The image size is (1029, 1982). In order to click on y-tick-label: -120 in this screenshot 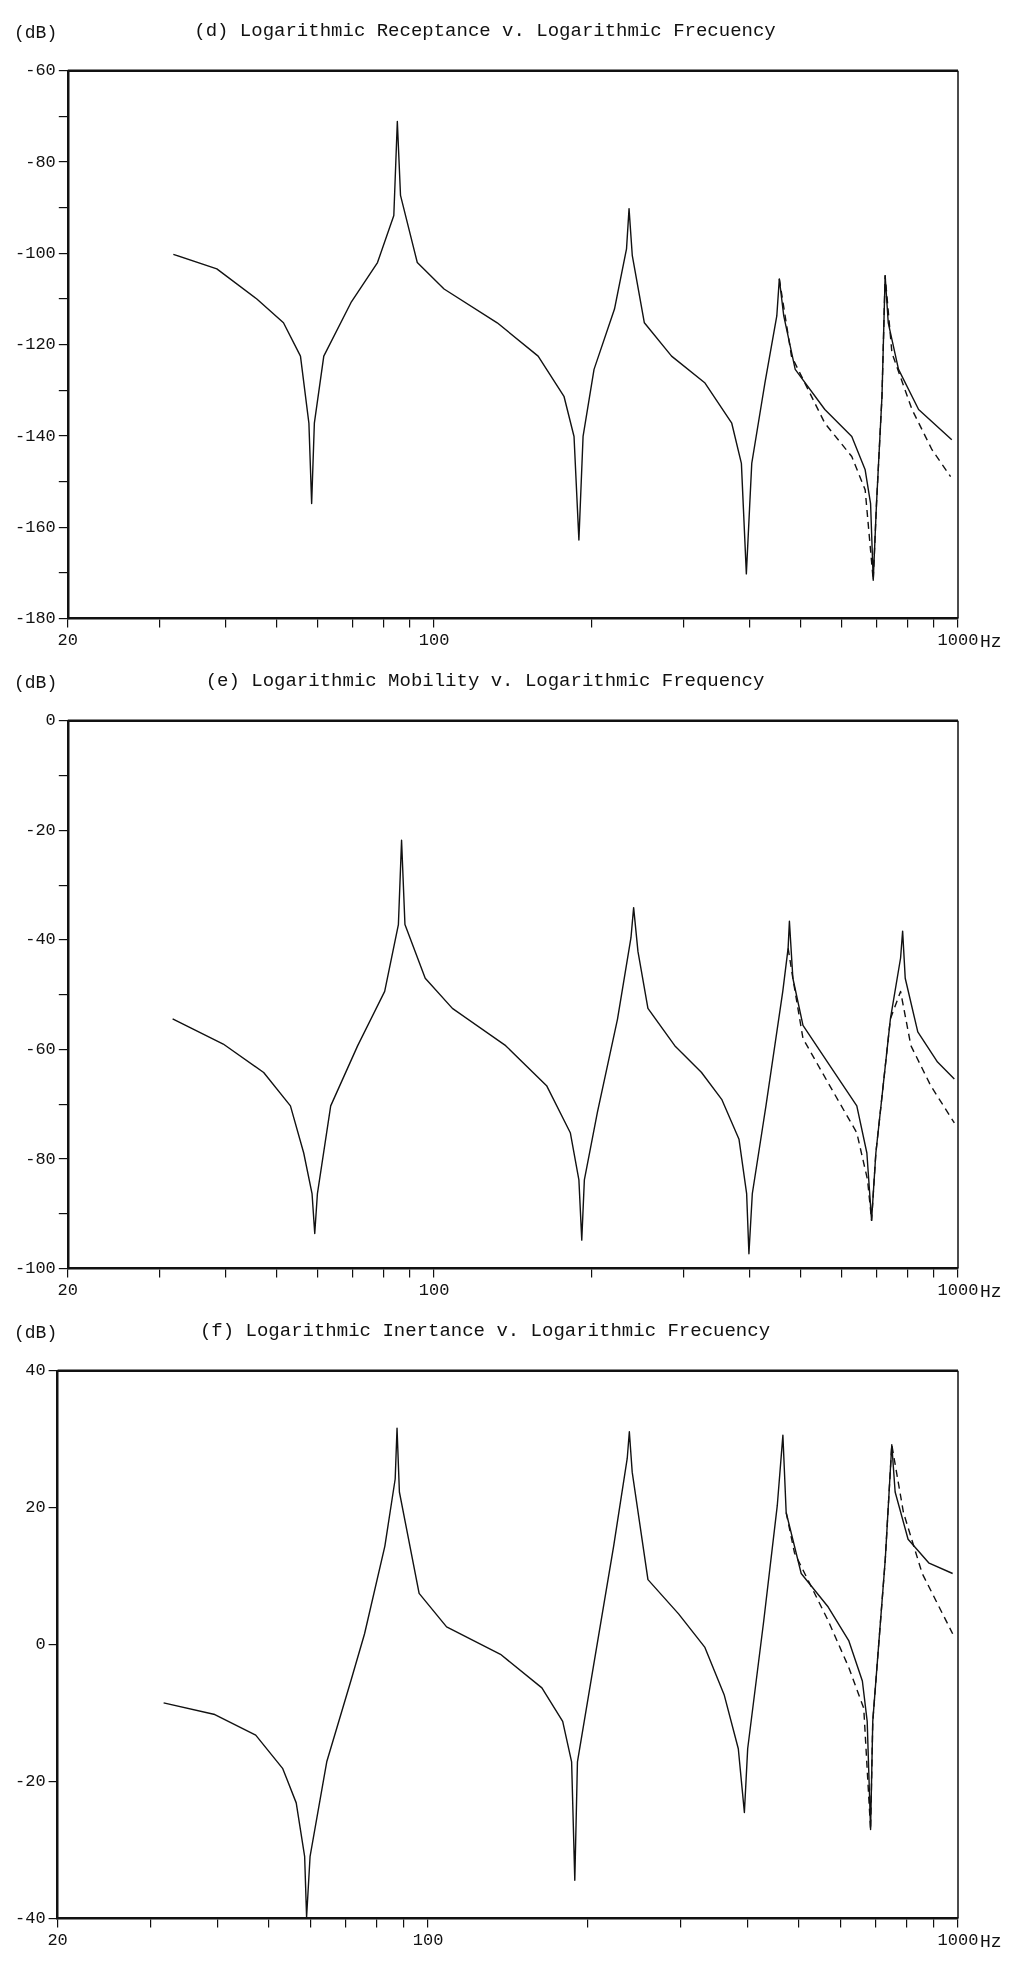, I will do `click(35, 345)`.